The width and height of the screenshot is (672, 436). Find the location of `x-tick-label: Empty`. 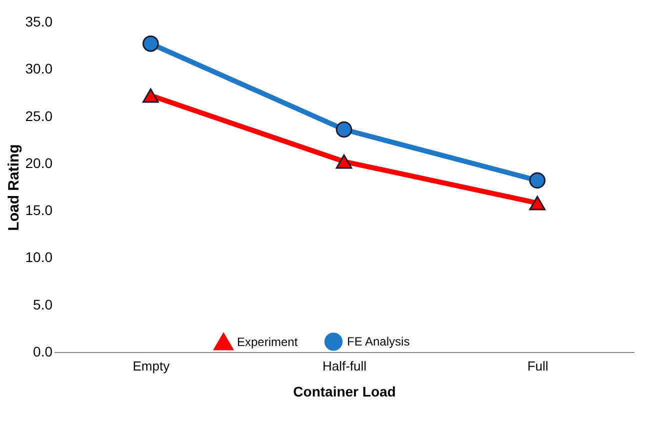

x-tick-label: Empty is located at coordinates (151, 366).